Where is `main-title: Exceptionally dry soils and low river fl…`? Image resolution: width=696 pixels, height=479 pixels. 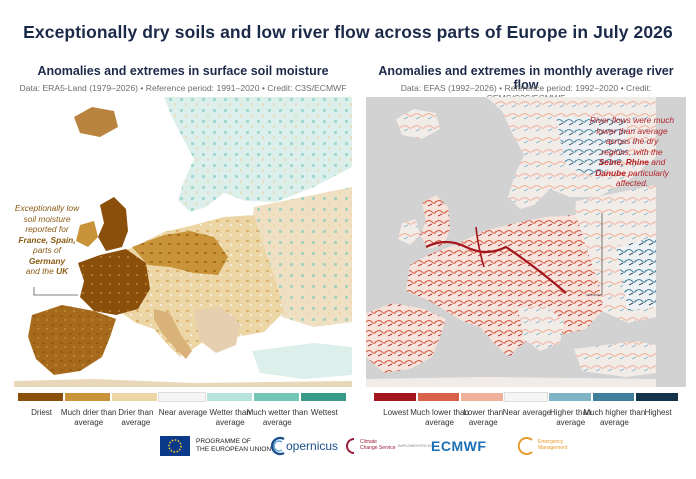 main-title: Exceptionally dry soils and low river fl… is located at coordinates (348, 32).